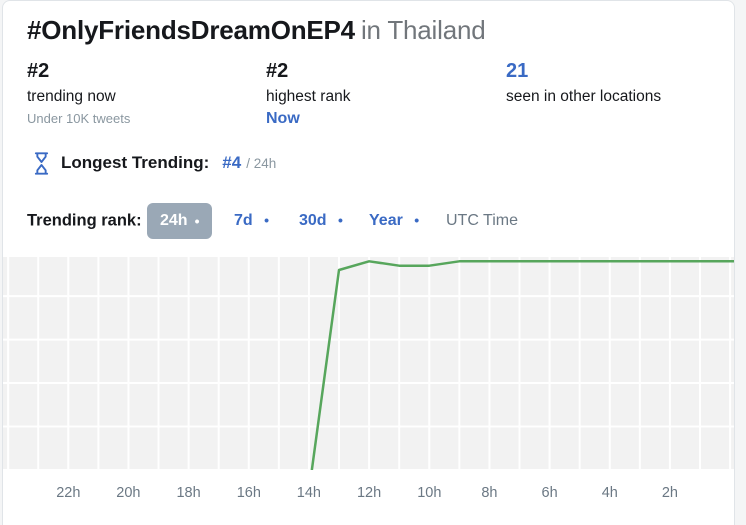 The image size is (746, 525). What do you see at coordinates (670, 493) in the screenshot?
I see `x-tick-2h: 2h` at bounding box center [670, 493].